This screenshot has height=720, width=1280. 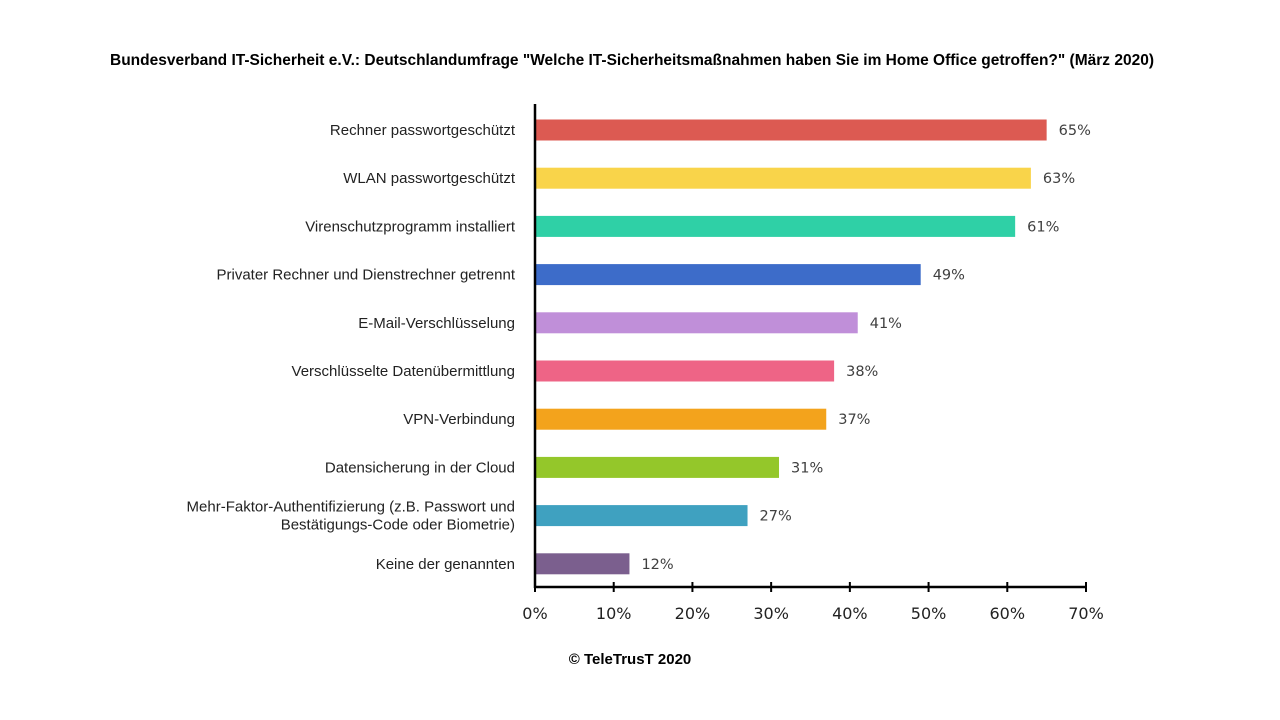 What do you see at coordinates (445, 564) in the screenshot?
I see `category-label: Keine der genannten` at bounding box center [445, 564].